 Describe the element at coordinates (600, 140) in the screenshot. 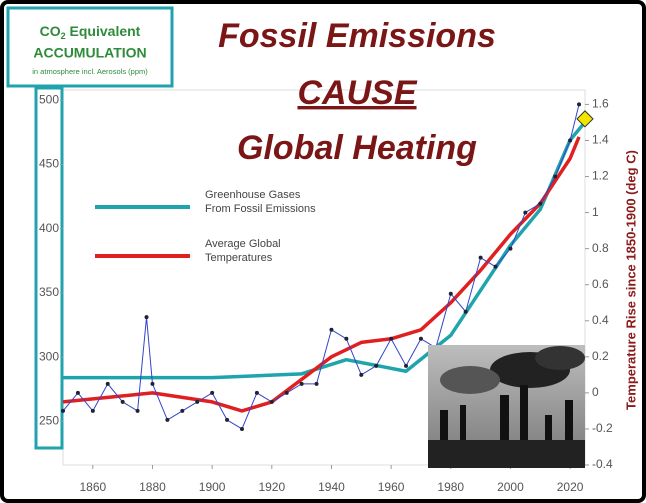

I see `y2-tick-label: 1.4` at that location.